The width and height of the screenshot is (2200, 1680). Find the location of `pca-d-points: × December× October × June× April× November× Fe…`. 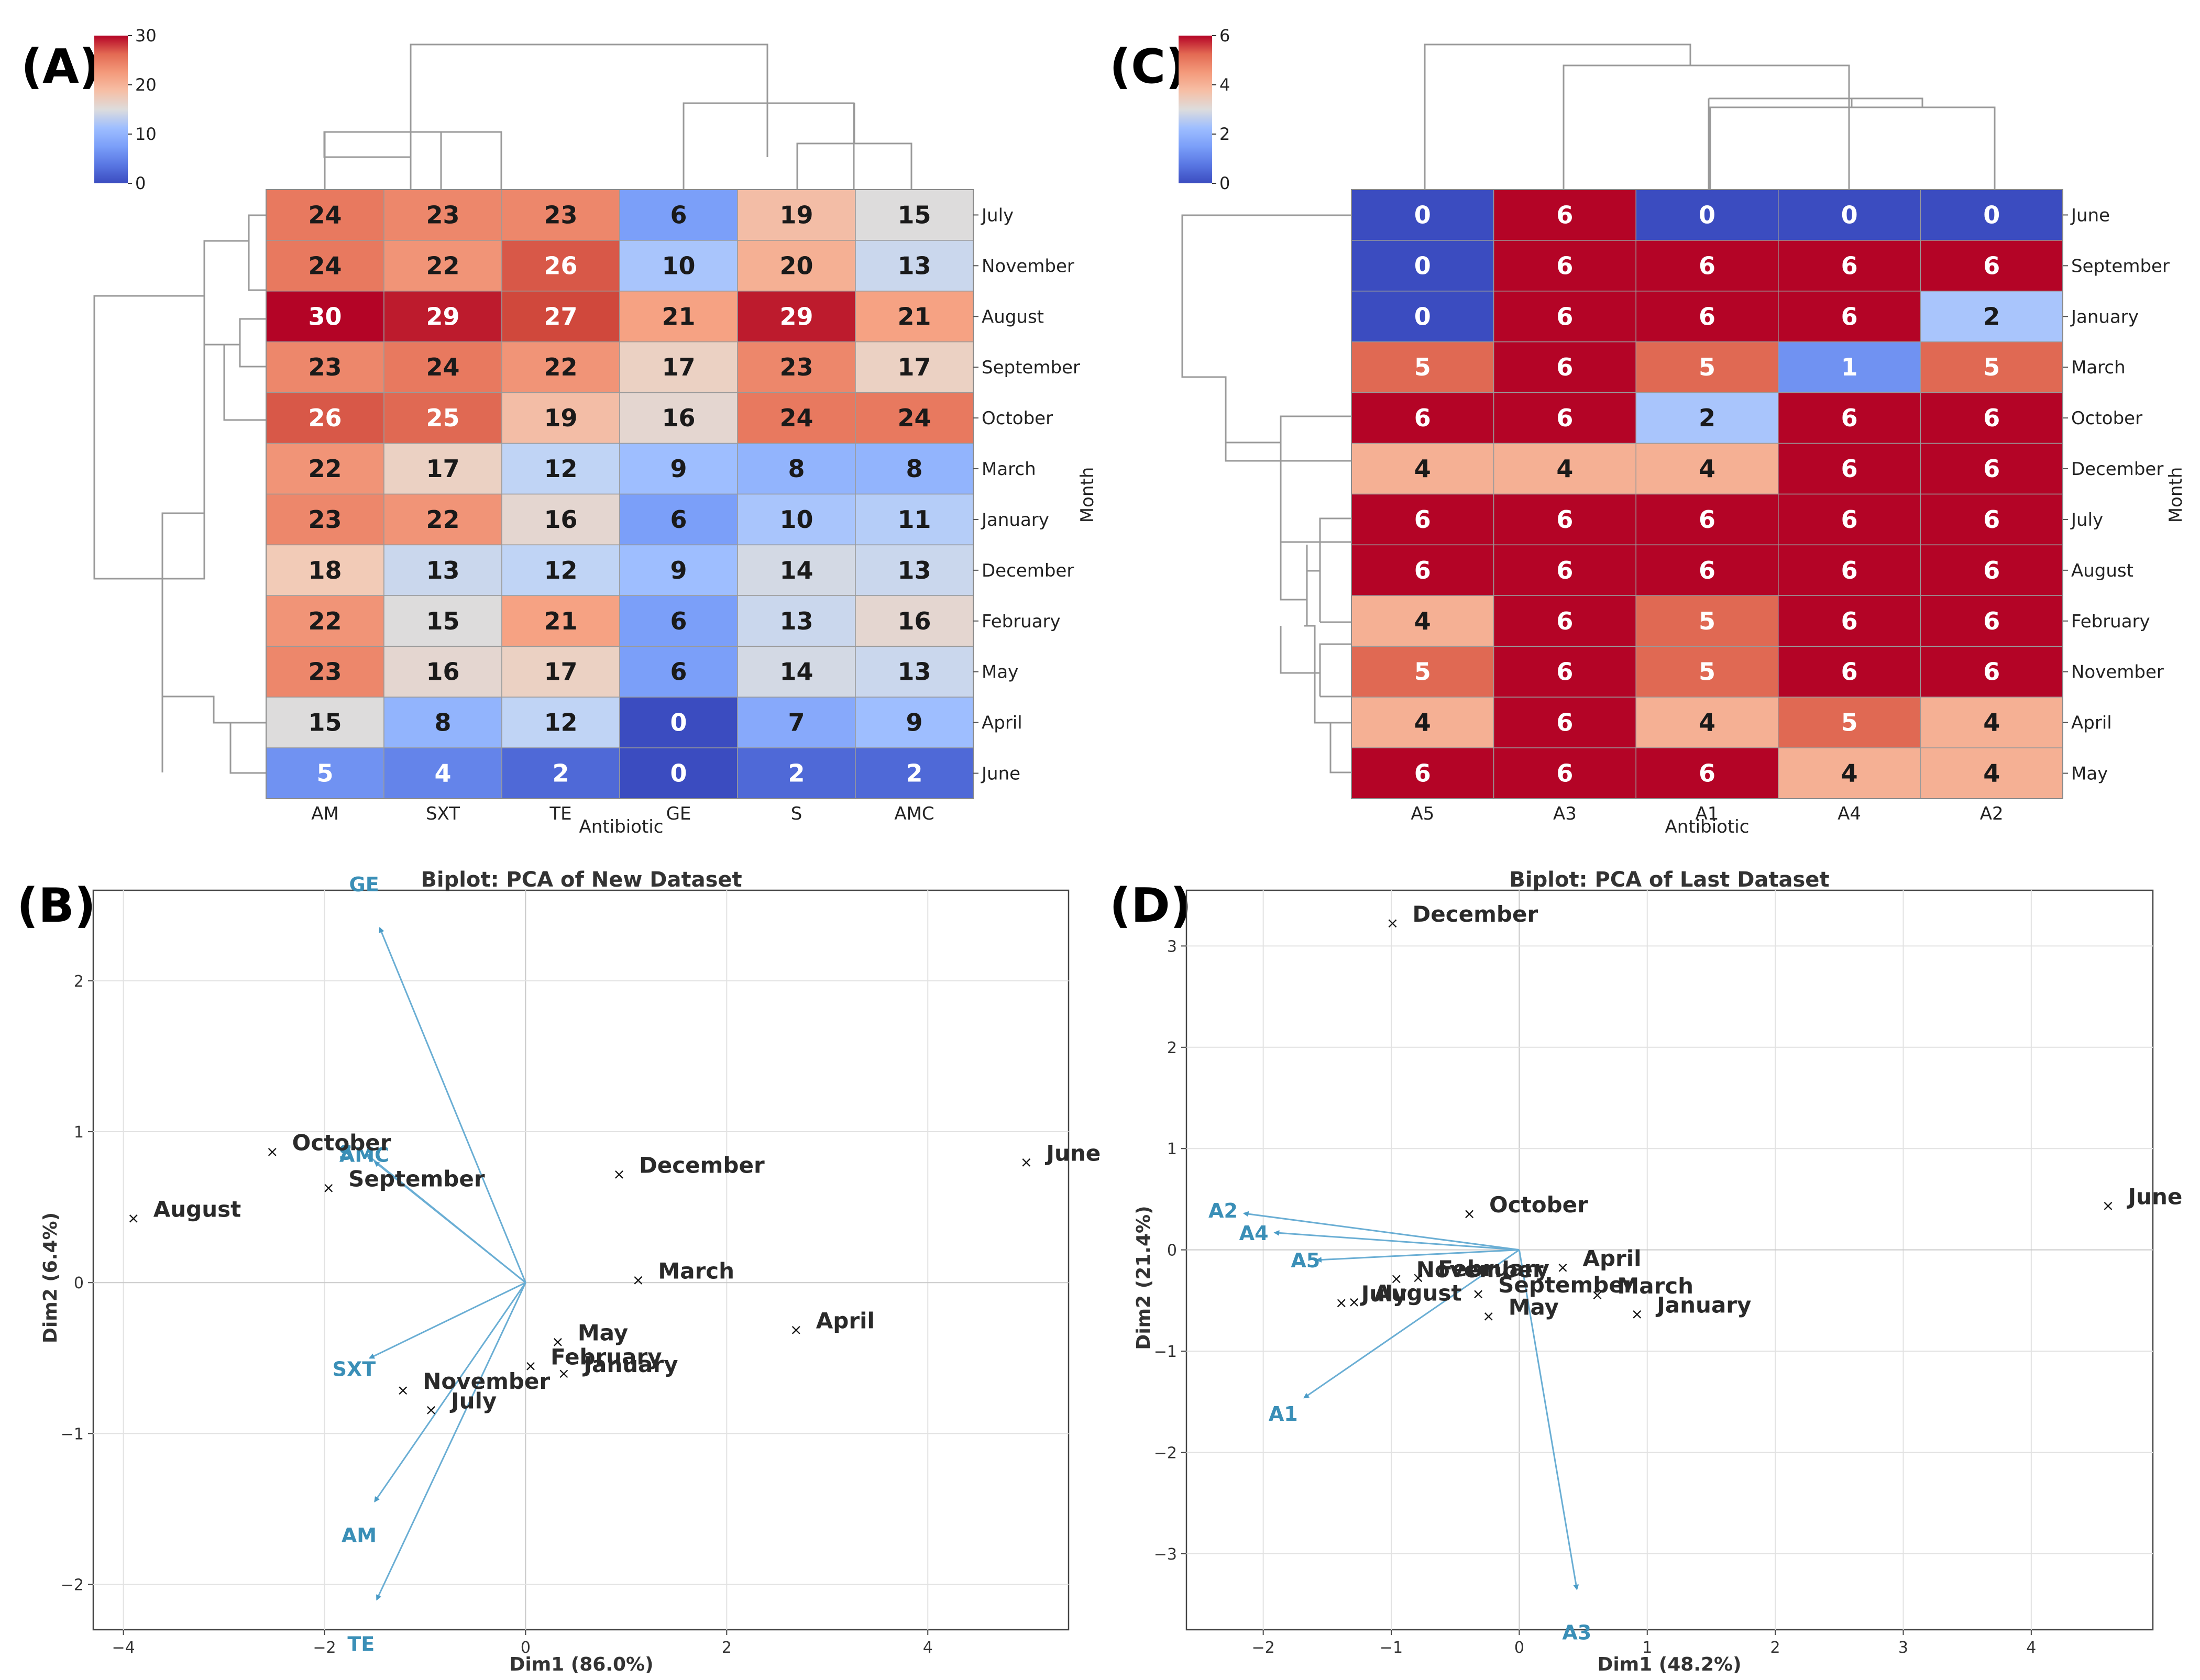

pca-d-points: × December× October × June× April× November× Fe… is located at coordinates (1759, 1112).